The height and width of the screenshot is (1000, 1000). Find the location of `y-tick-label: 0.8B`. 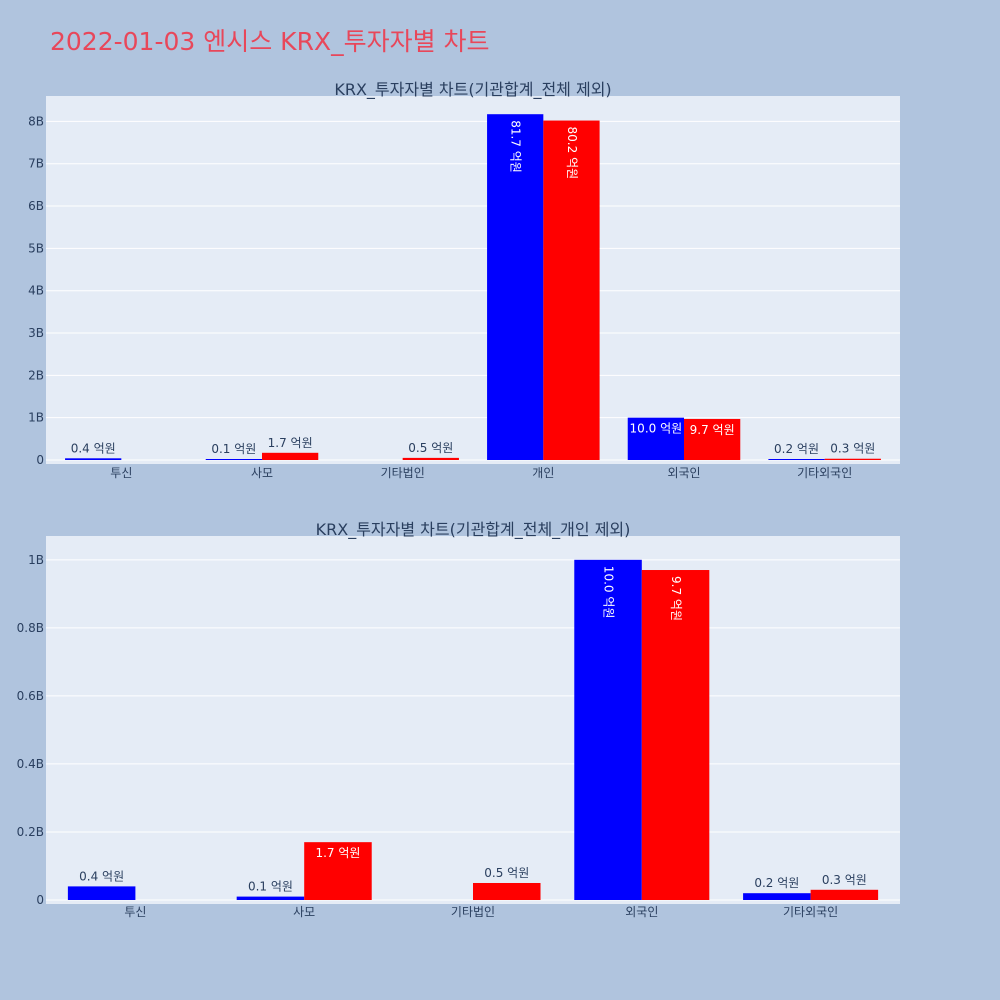

y-tick-label: 0.8B is located at coordinates (30, 628).